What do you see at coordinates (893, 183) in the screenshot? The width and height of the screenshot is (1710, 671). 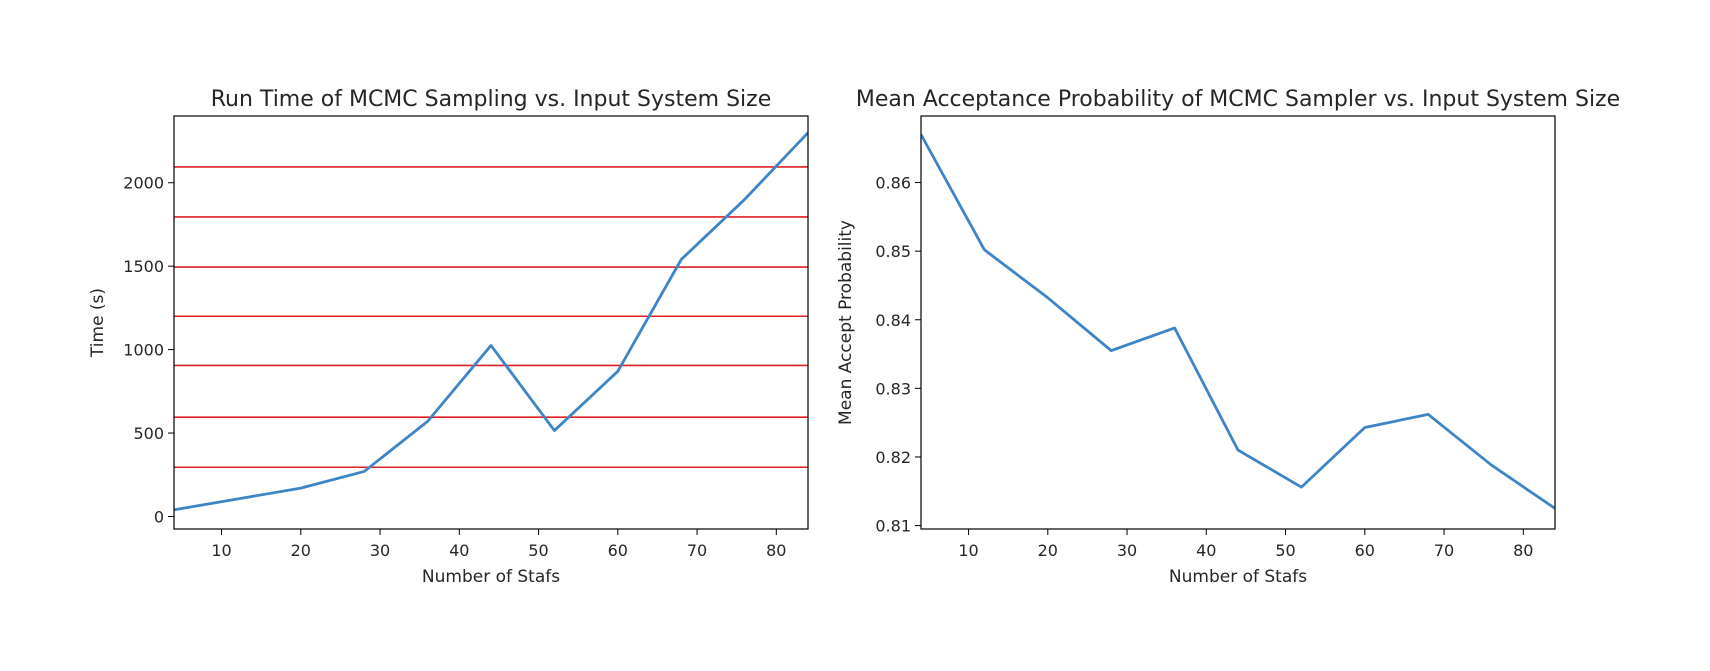 I see `y-tick-label: 0.86` at bounding box center [893, 183].